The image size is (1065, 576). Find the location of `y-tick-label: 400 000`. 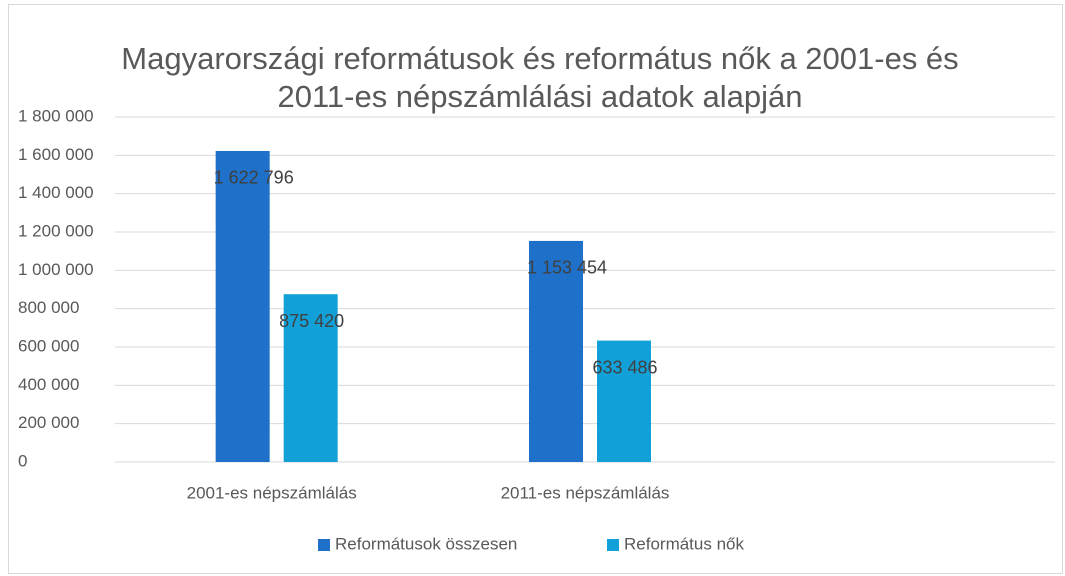

y-tick-label: 400 000 is located at coordinates (48, 384).